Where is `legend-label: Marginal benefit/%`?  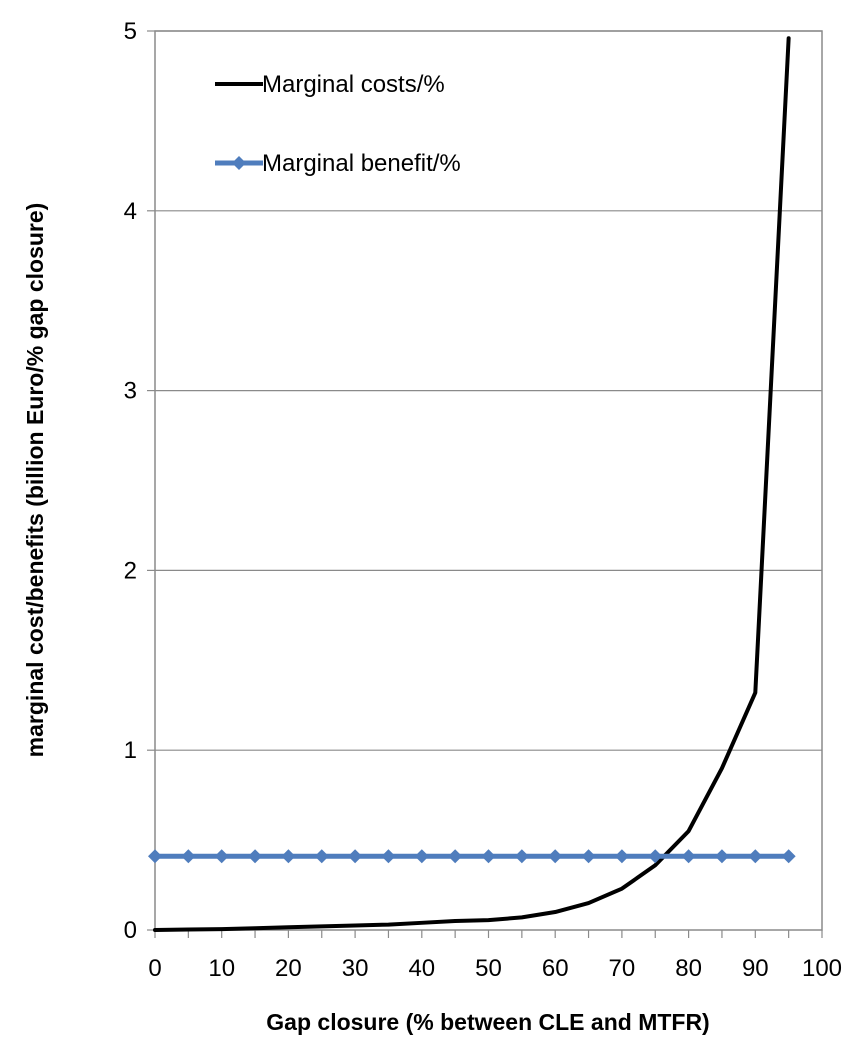 legend-label: Marginal benefit/% is located at coordinates (361, 163).